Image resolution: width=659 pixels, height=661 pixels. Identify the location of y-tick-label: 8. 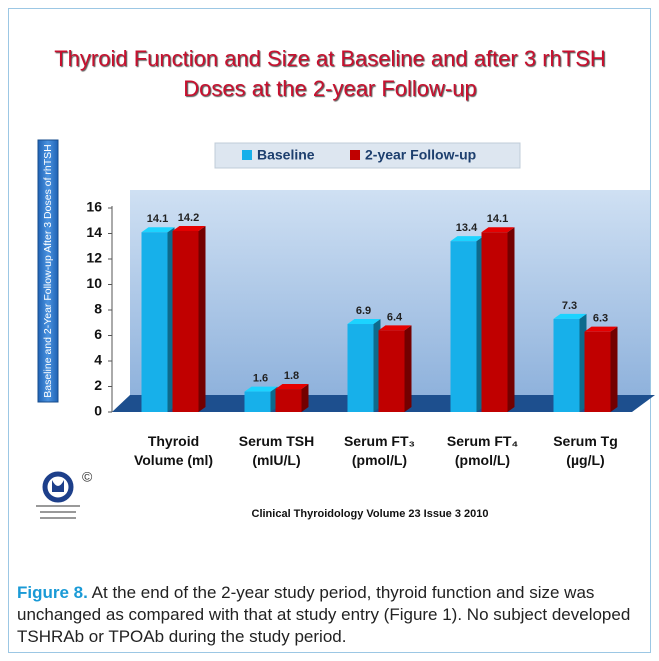
(98, 309).